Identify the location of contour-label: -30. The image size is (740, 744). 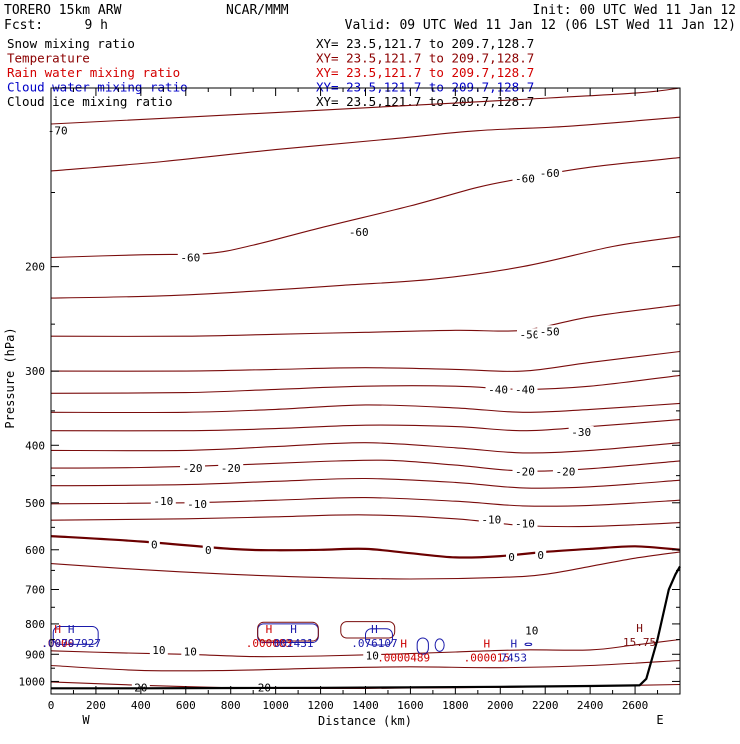
(581, 432).